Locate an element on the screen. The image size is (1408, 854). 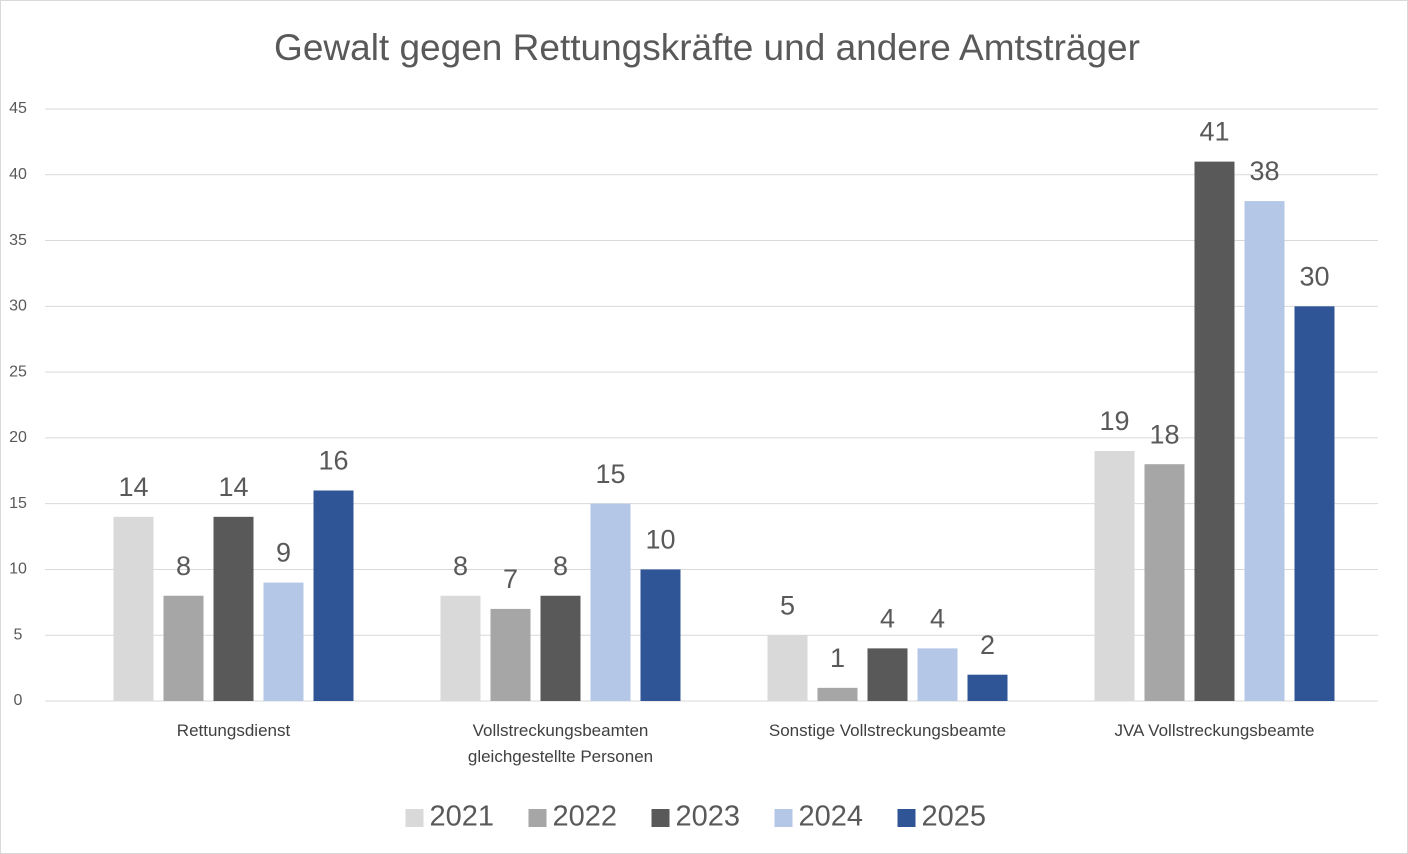
x-tick-label: Rettungsdienst is located at coordinates (233, 730).